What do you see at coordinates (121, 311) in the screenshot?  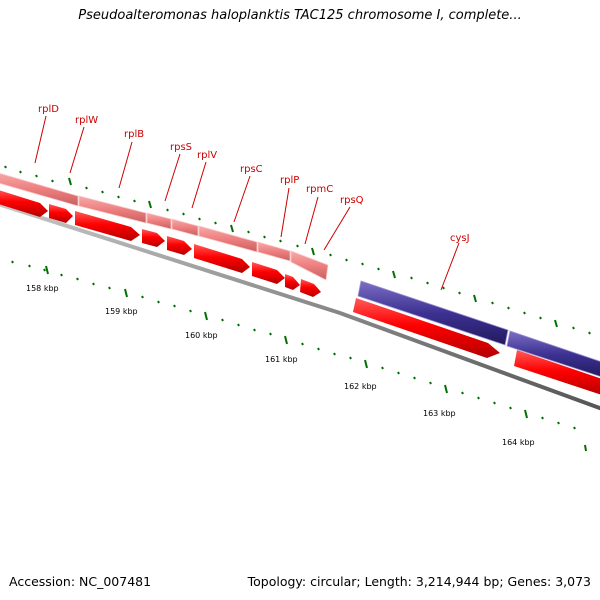 I see `scale-label-159: 159 kbp` at bounding box center [121, 311].